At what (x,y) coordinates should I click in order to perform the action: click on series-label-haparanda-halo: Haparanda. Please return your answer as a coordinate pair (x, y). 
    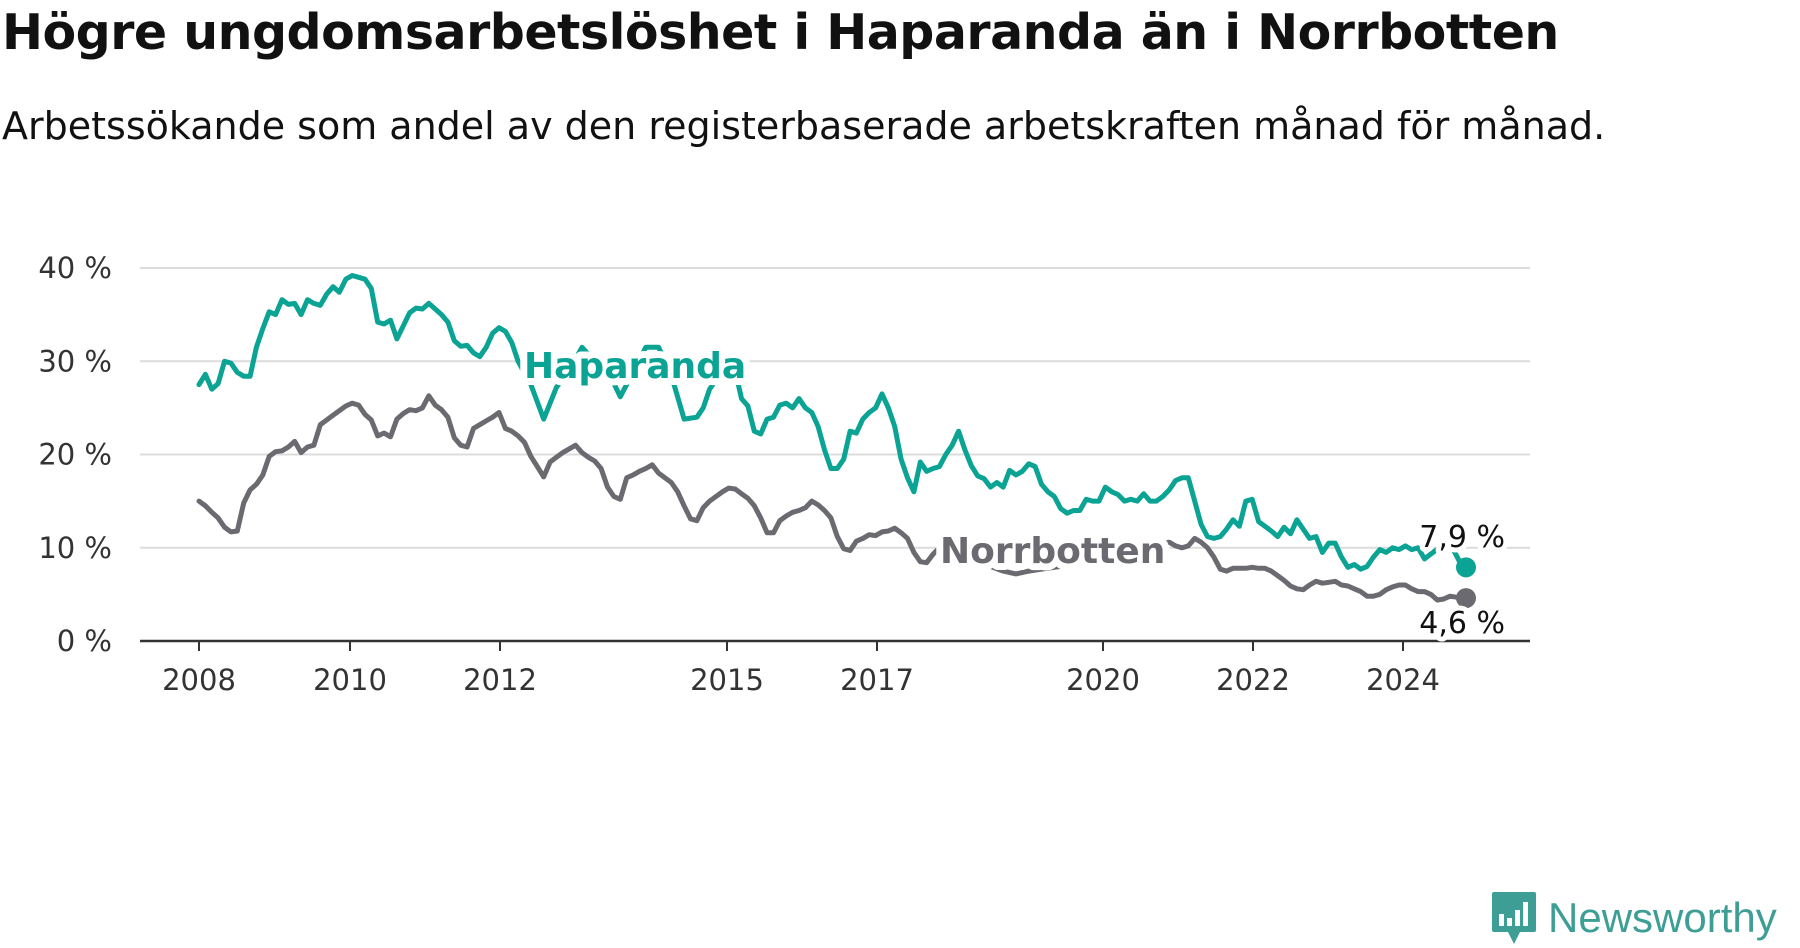
    Looking at the image, I should click on (635, 366).